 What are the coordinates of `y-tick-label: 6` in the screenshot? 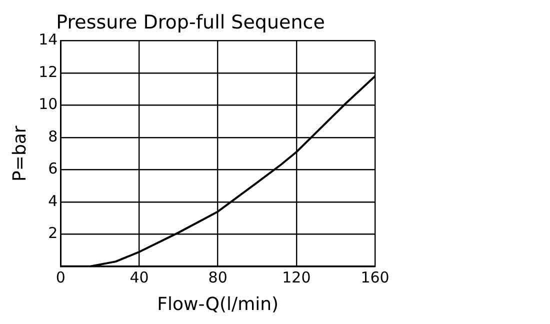 It's located at (53, 169).